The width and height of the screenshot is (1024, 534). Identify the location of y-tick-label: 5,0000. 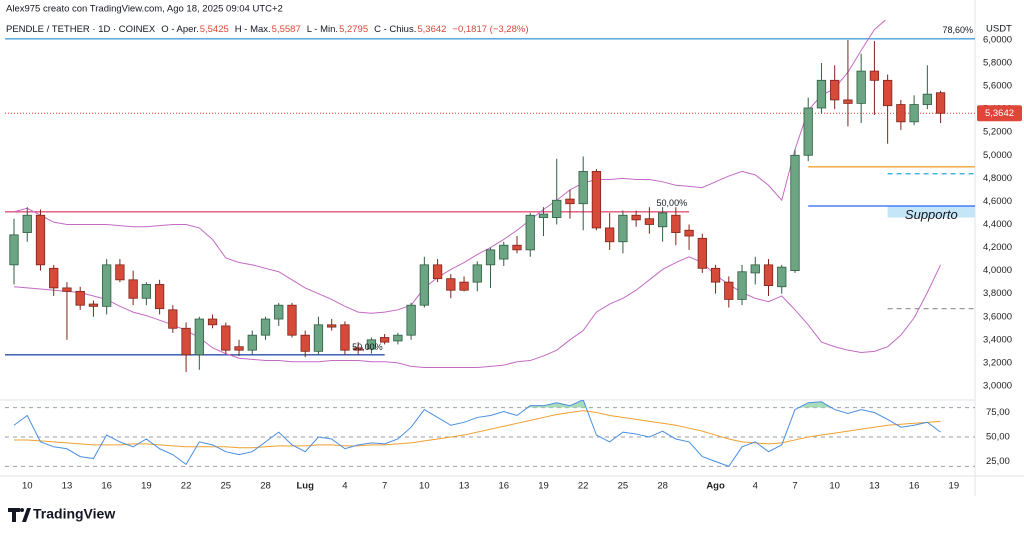
(997, 155).